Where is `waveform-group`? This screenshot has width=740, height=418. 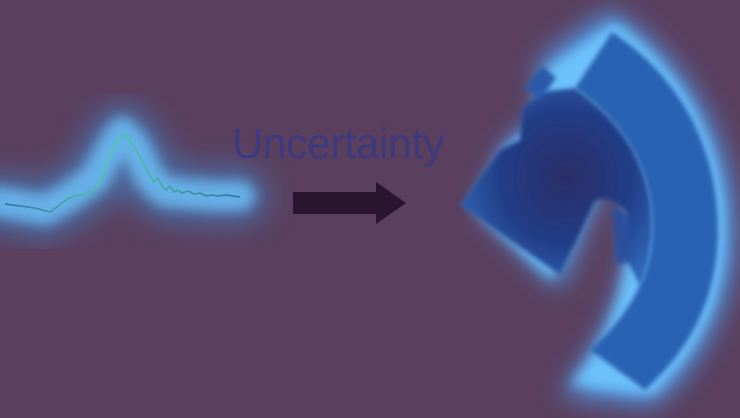 waveform-group is located at coordinates (134, 171).